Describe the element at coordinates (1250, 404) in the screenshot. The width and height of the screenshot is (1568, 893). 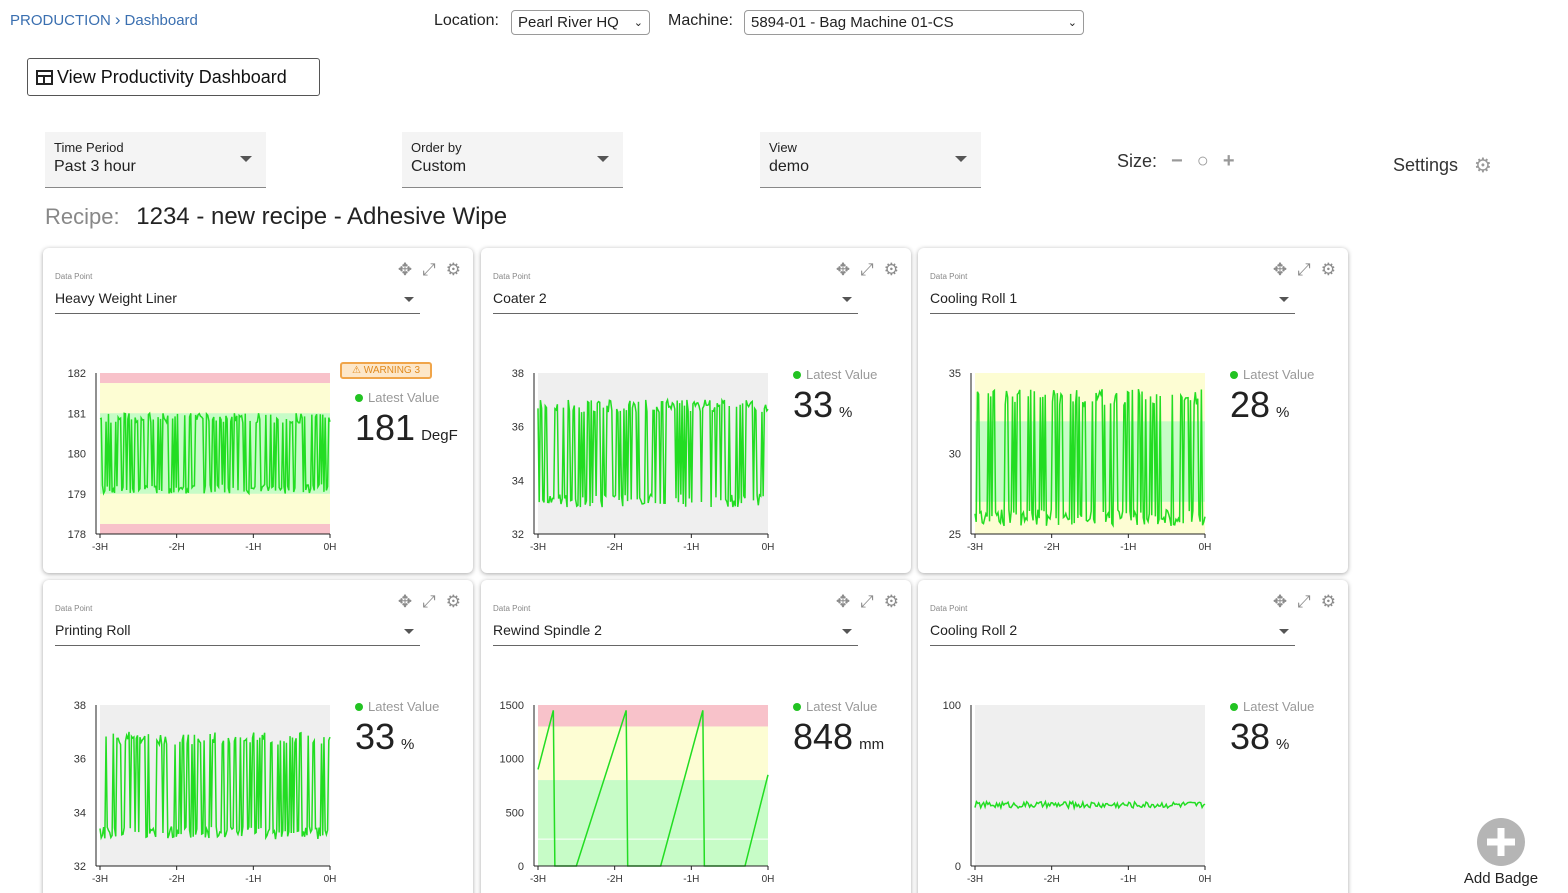
I see `latest-value-number: 28` at that location.